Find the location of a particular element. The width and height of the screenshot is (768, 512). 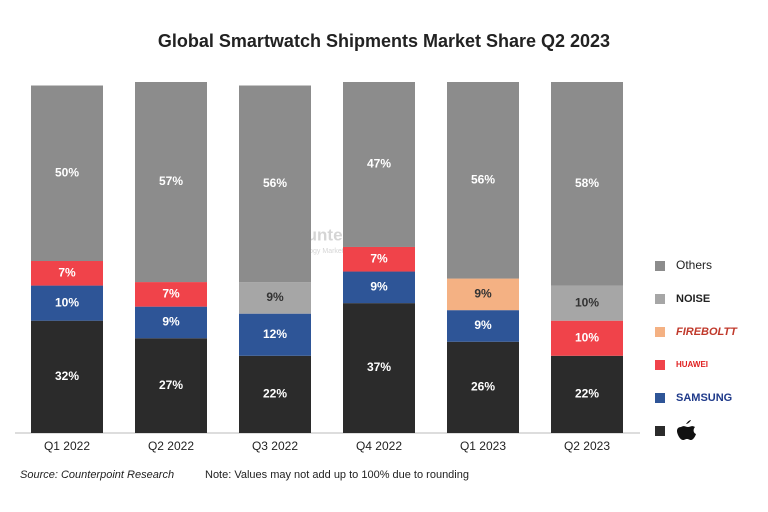

legend-label: Others is located at coordinates (694, 265).